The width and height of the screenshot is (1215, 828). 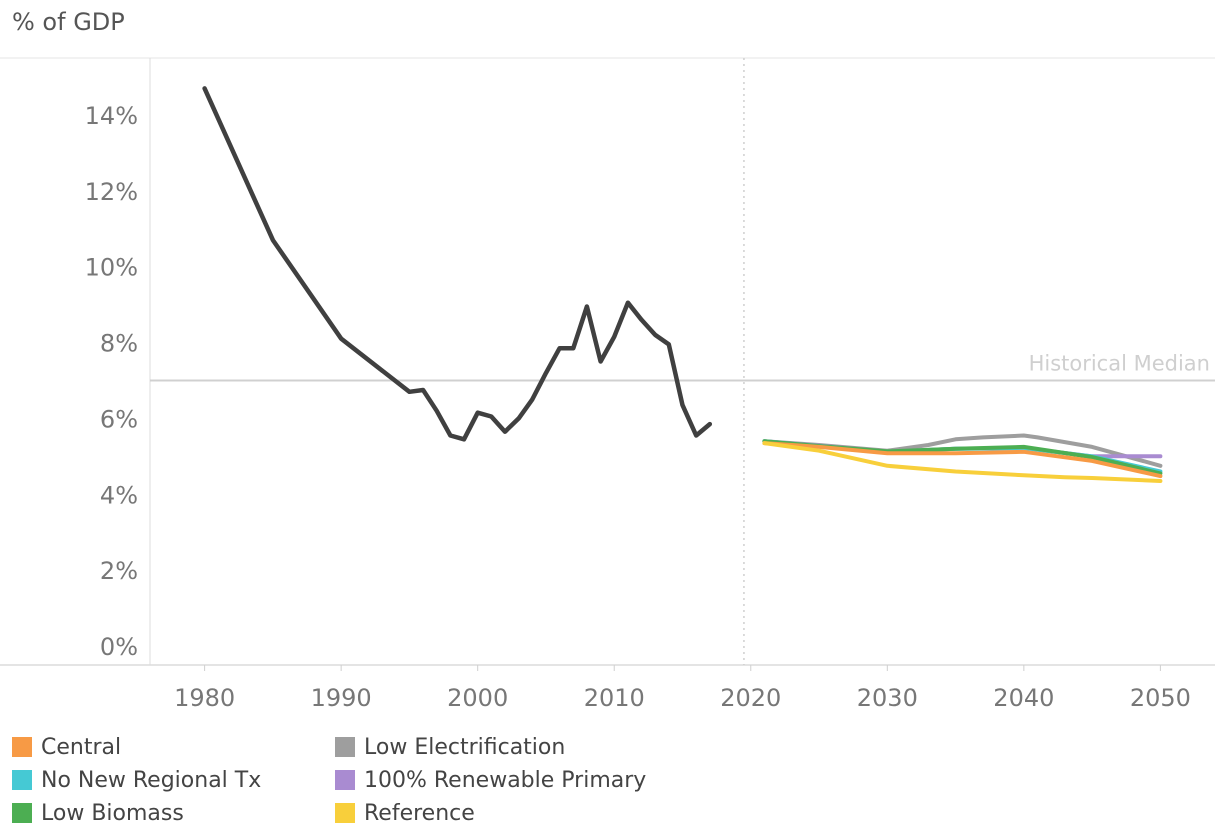 I want to click on legend-item-reference: Reference, so click(x=405, y=813).